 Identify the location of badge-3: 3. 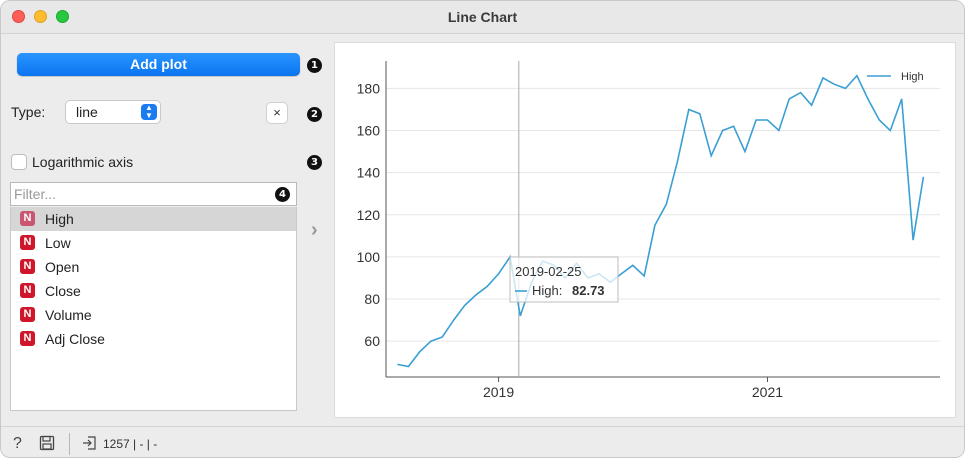
(314, 162).